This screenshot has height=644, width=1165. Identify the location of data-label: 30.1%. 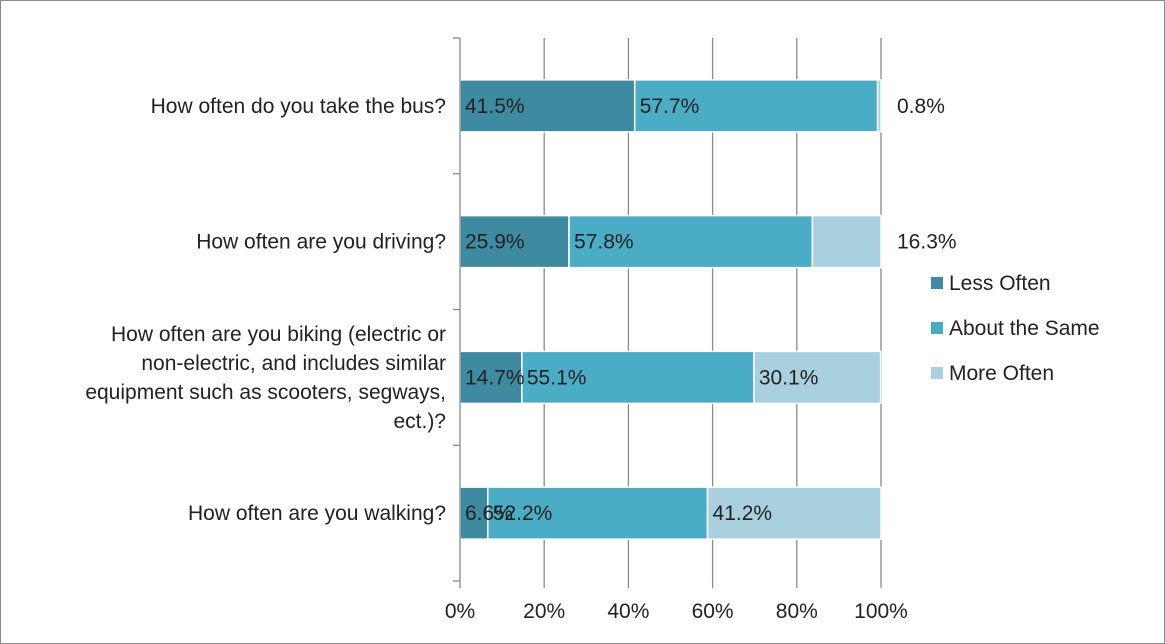
(789, 377).